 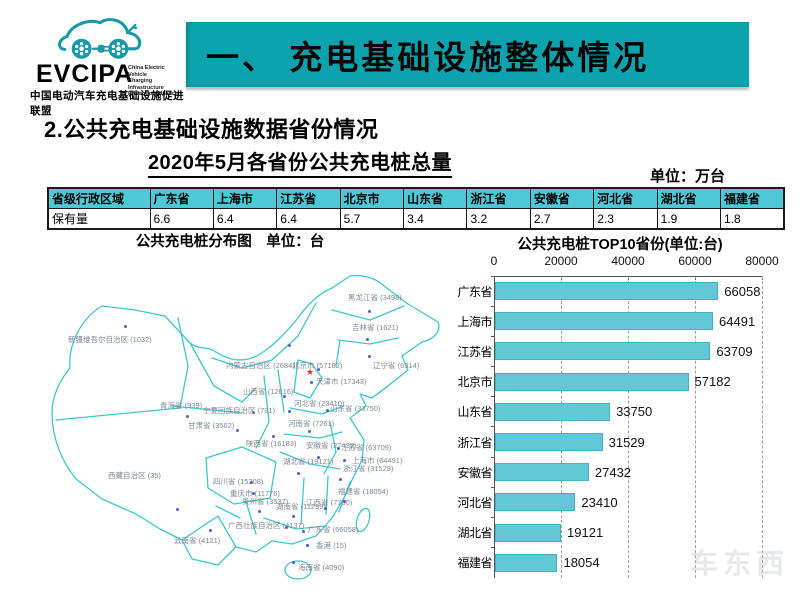 I want to click on table-value-cell: 6.6, so click(x=181, y=219).